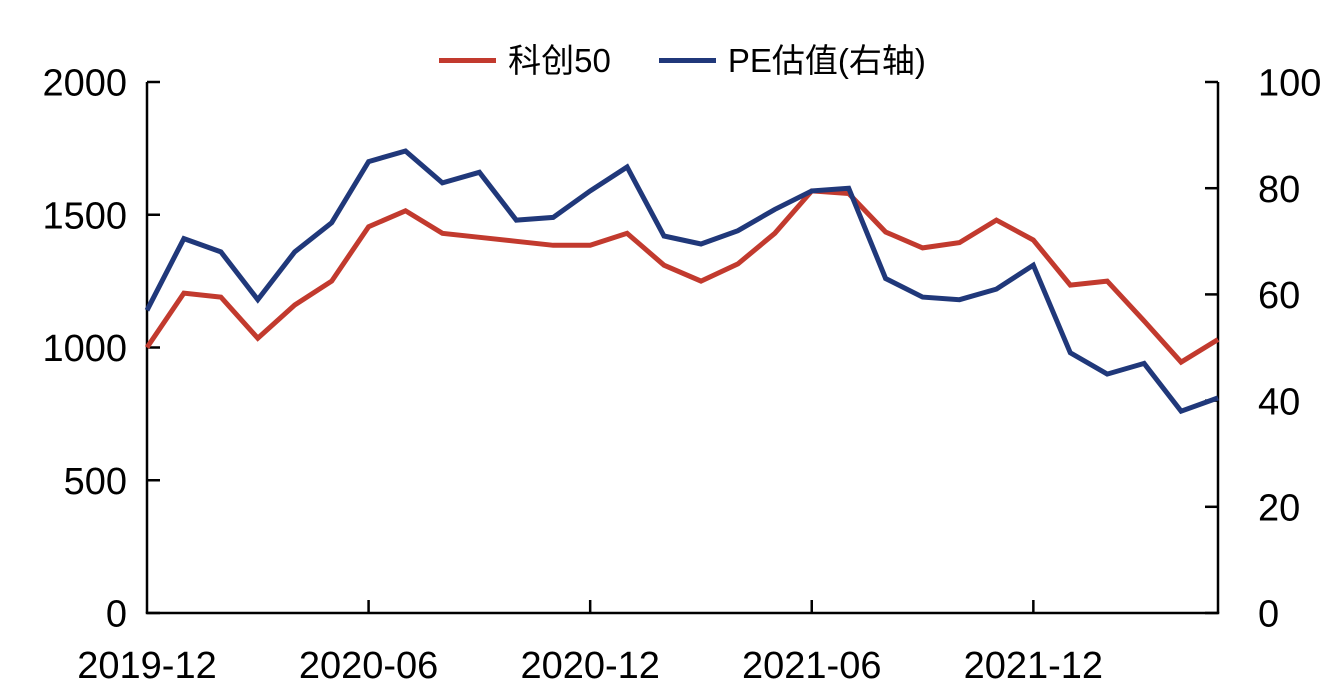 This screenshot has width=1332, height=700. What do you see at coordinates (687, 60) in the screenshot?
I see `pe-line-swatch` at bounding box center [687, 60].